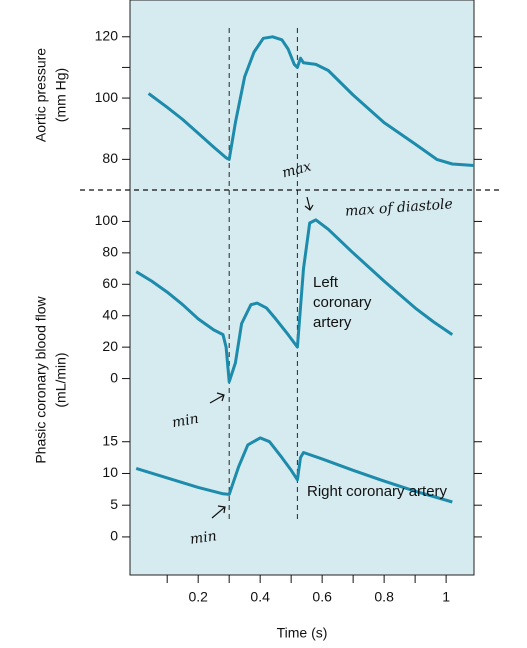 Image resolution: width=527 pixels, height=648 pixels. Describe the element at coordinates (107, 35) in the screenshot. I see `y-tick-label: 120` at that location.